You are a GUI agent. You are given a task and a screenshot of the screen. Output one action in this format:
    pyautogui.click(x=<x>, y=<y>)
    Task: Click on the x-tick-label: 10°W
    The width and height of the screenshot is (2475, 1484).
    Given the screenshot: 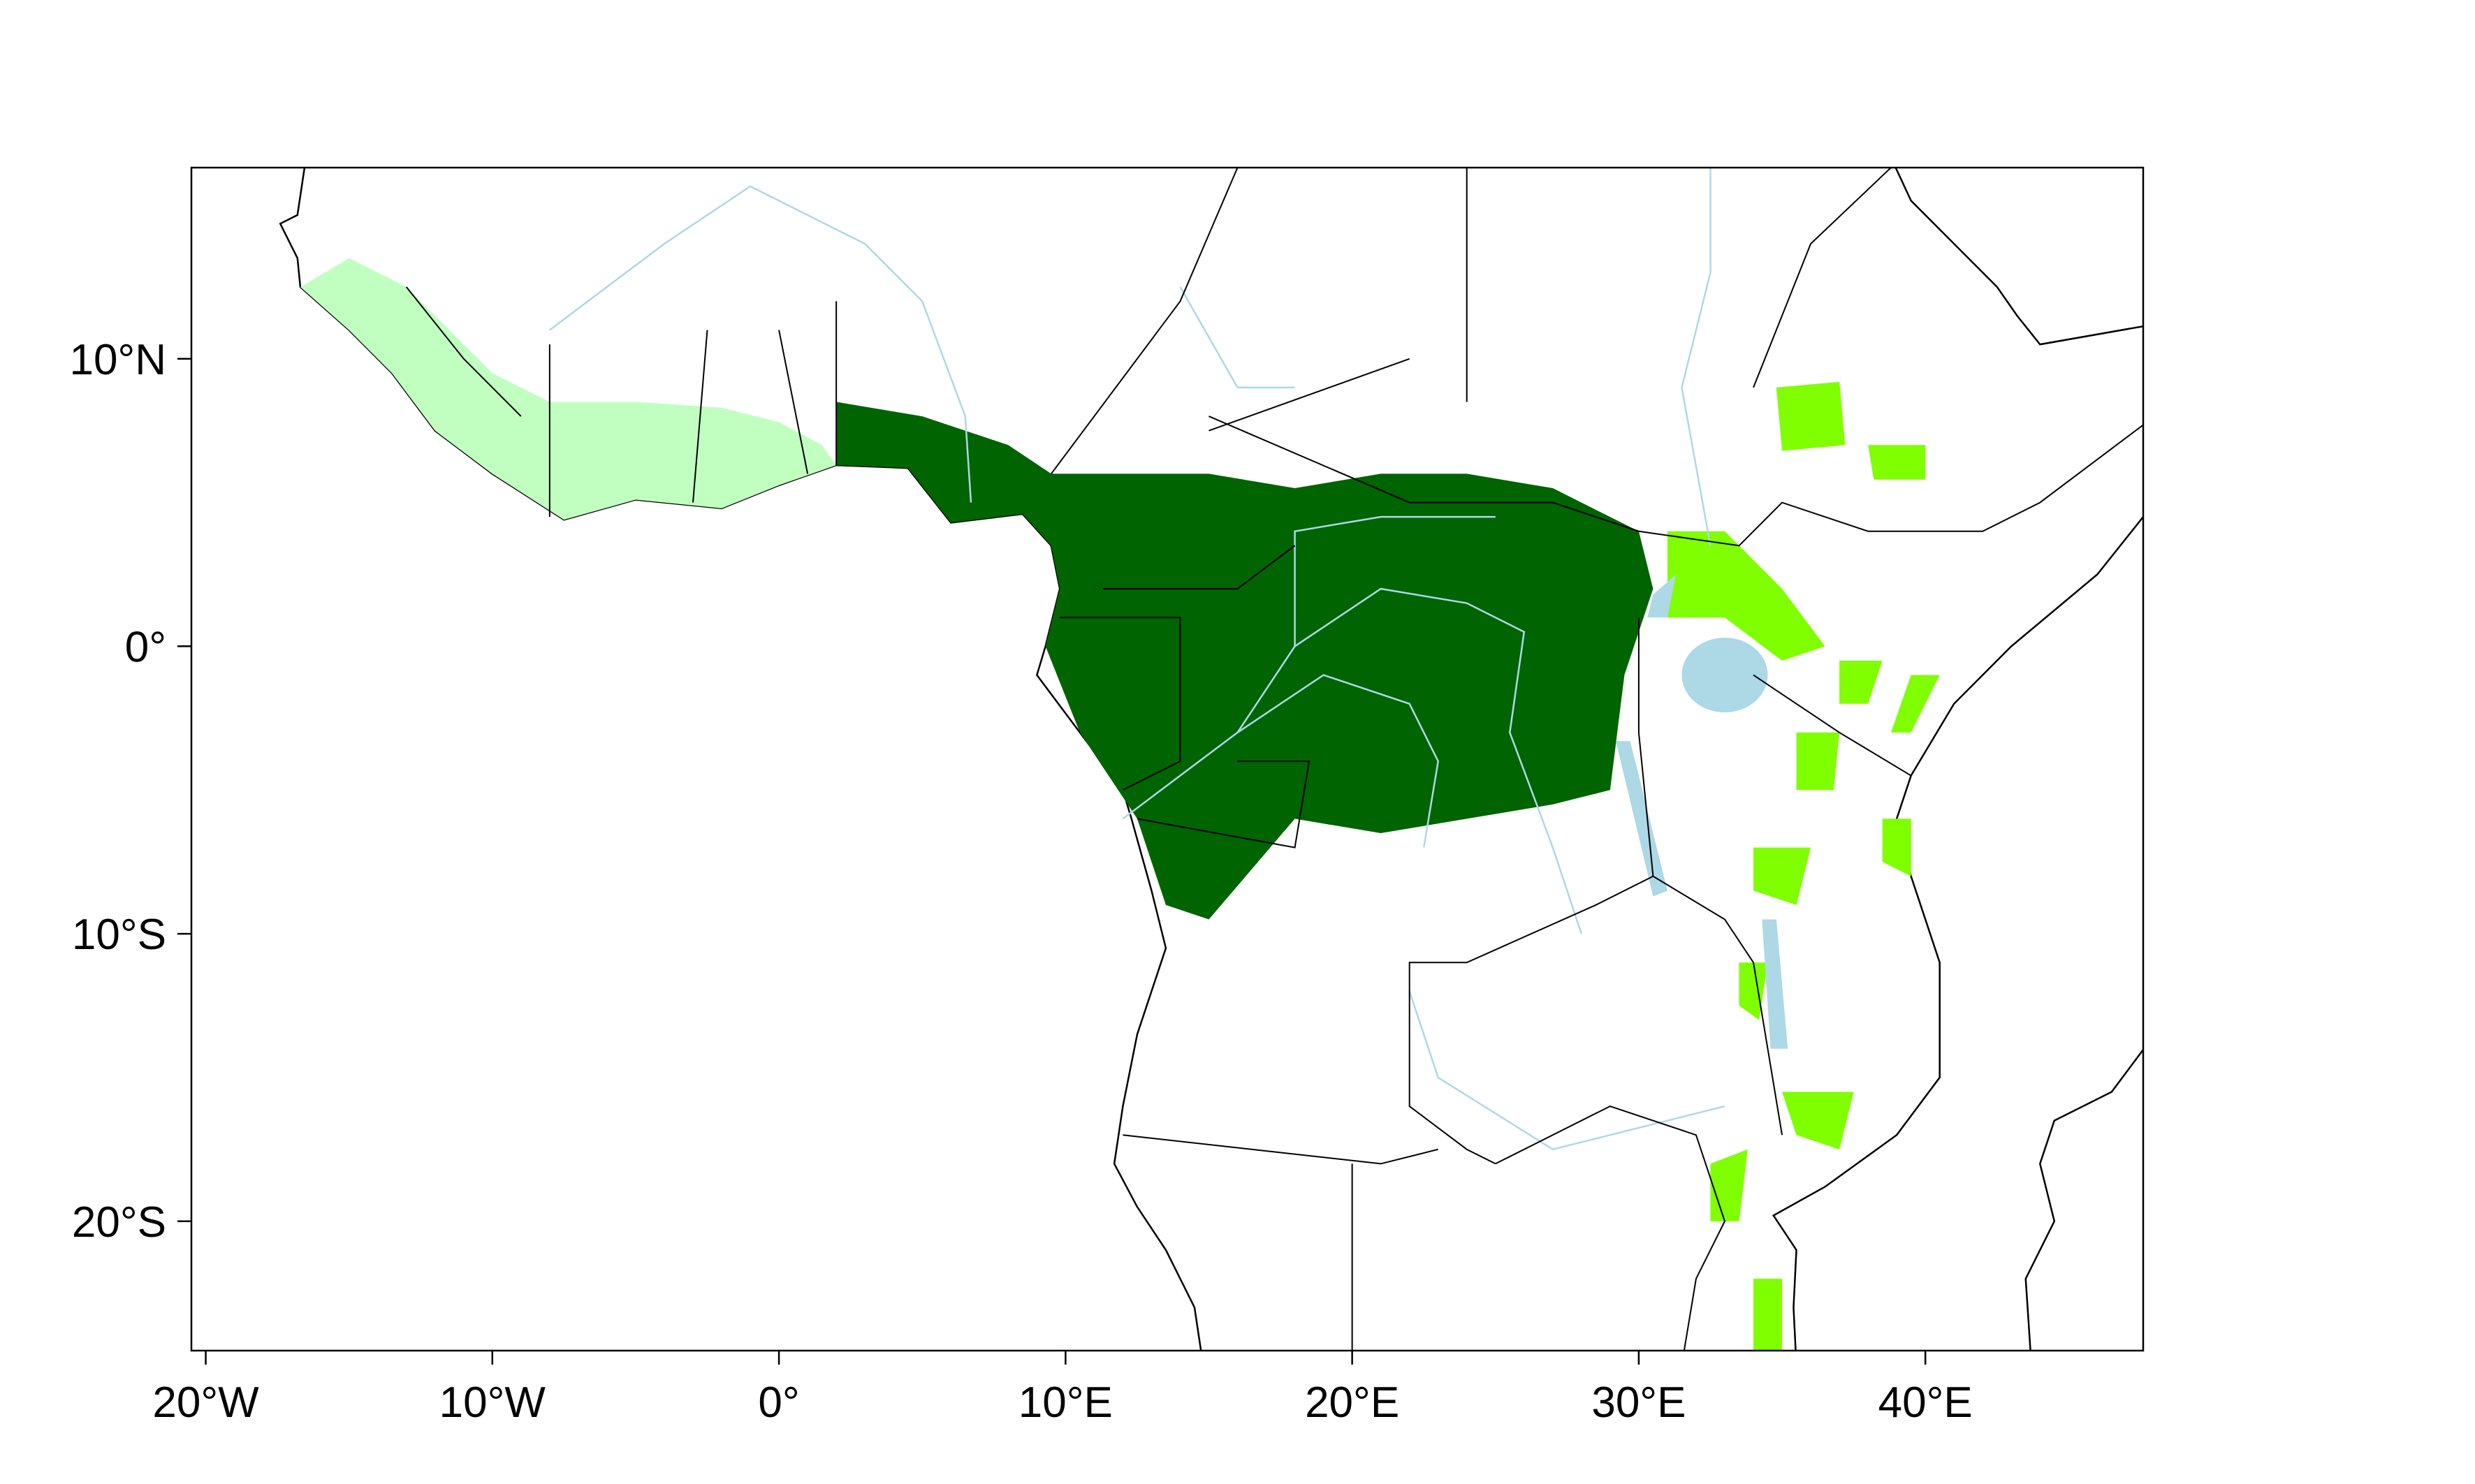 What is the action you would take?
    pyautogui.click(x=492, y=1403)
    